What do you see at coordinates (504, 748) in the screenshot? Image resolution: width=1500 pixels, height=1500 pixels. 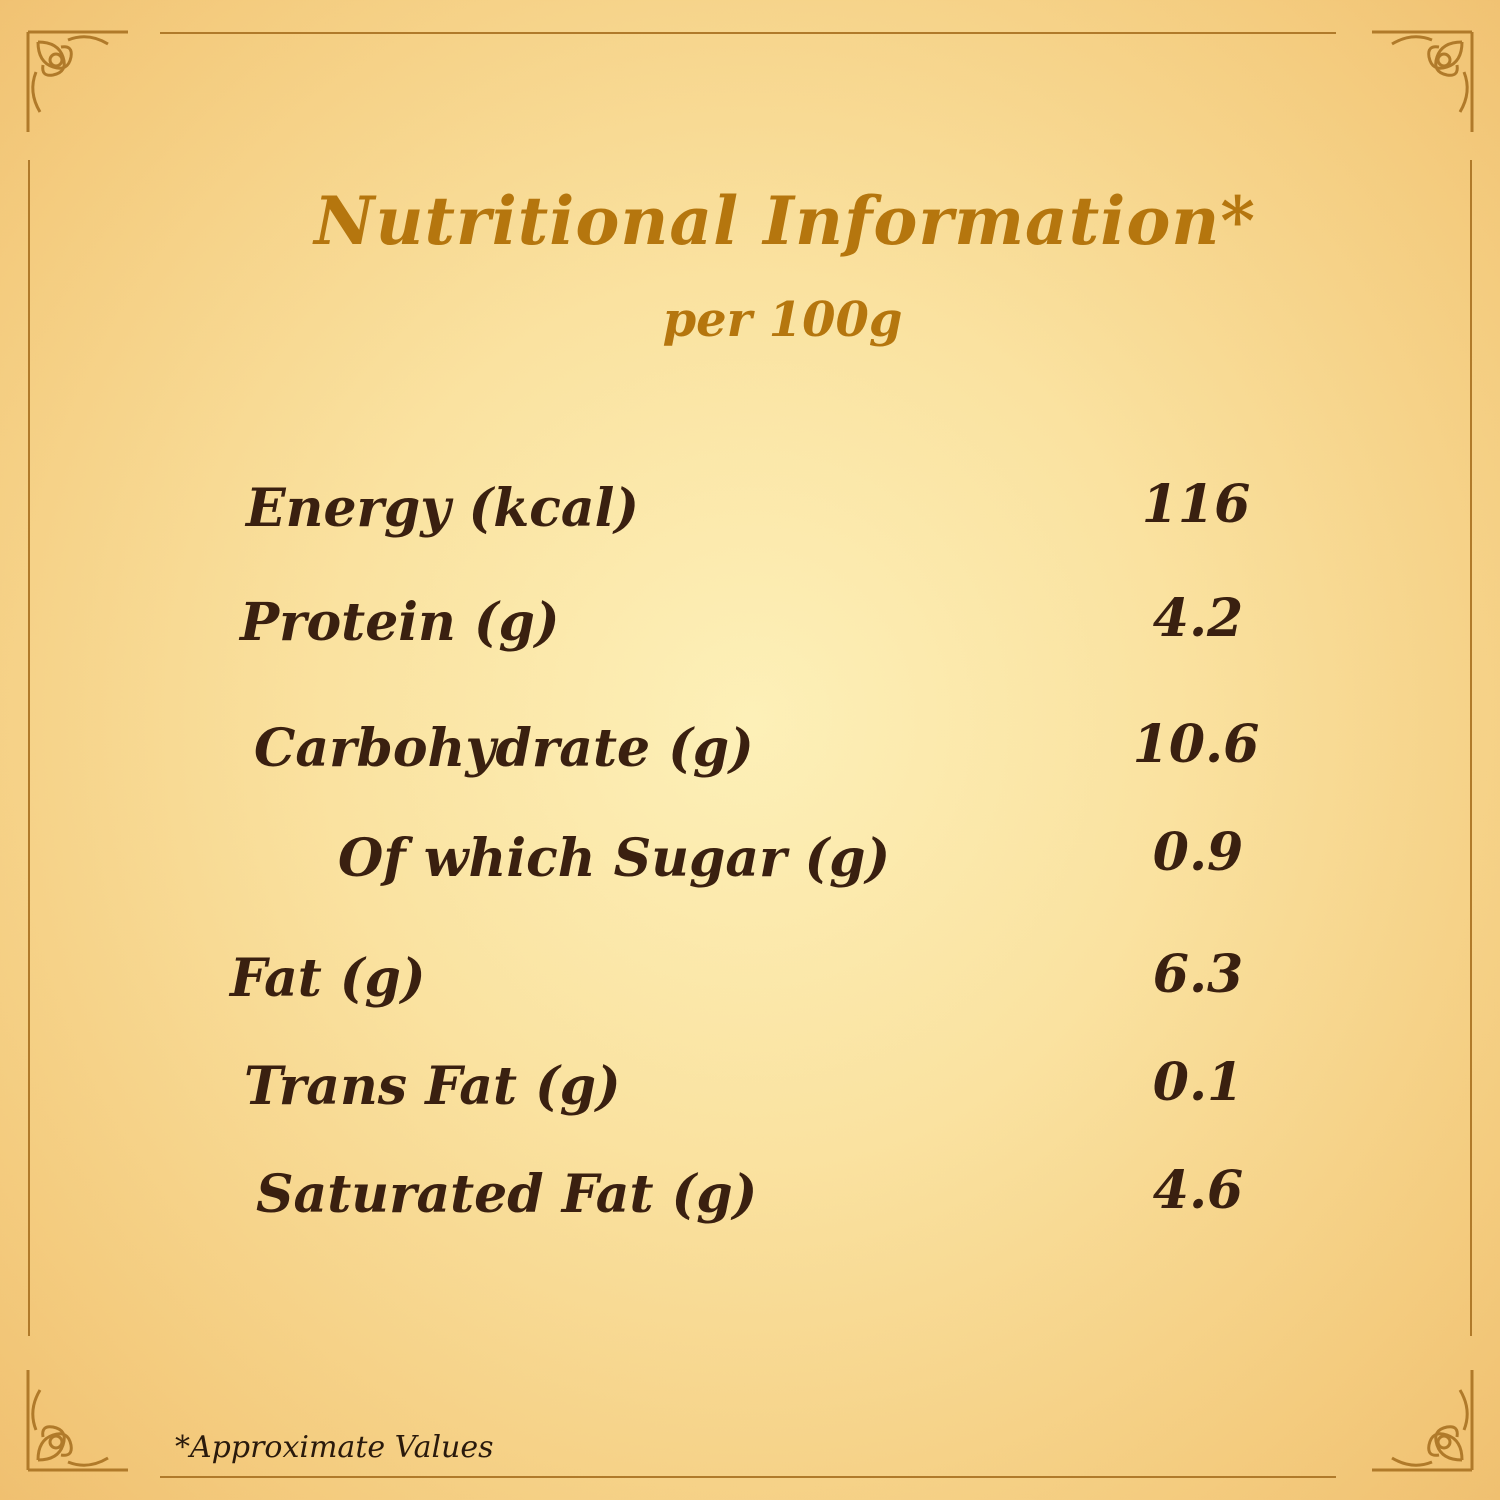 I see `nutrient-label-carbohydrate: Carbohydrate (g)` at bounding box center [504, 748].